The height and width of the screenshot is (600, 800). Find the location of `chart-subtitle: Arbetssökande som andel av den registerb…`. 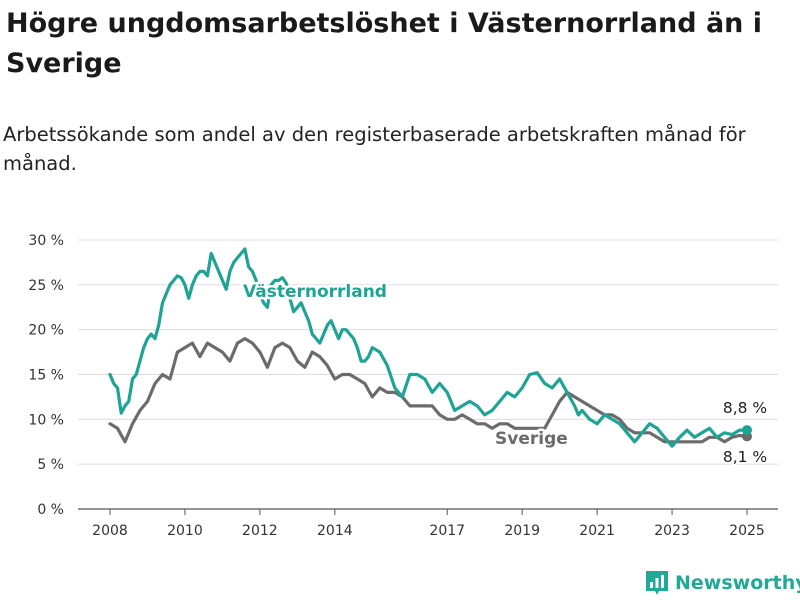

chart-subtitle: Arbetssökande som andel av den registerb… is located at coordinates (374, 149).